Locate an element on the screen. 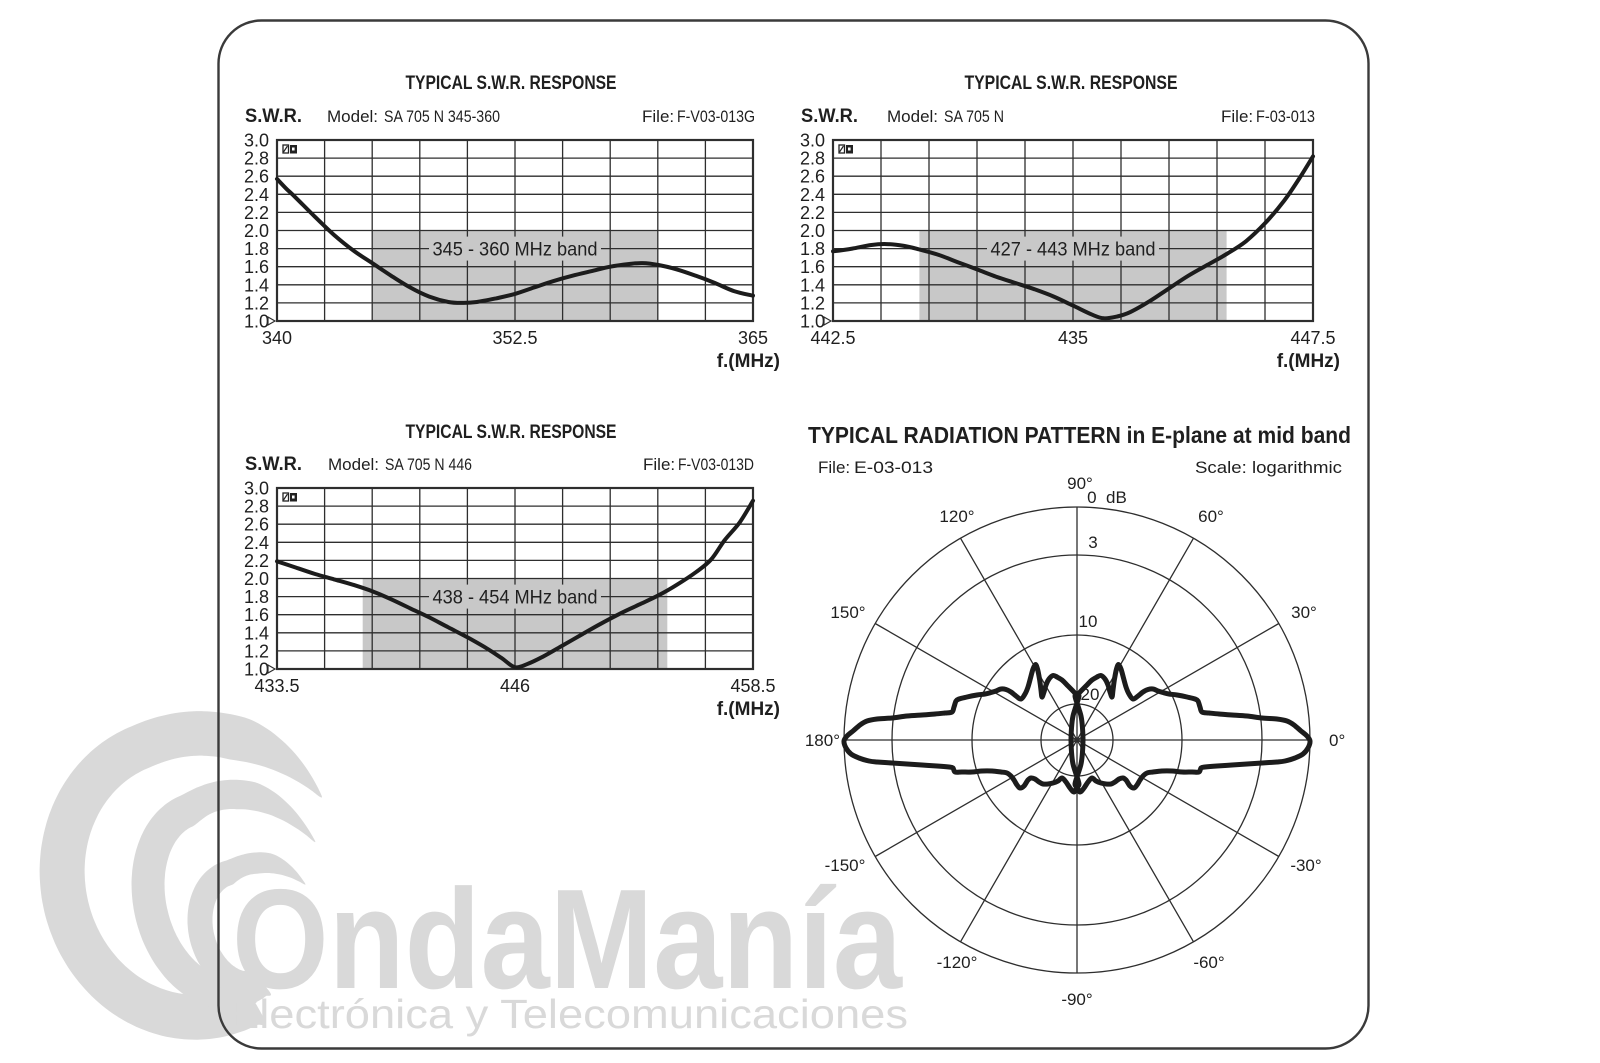  svg-text: 60° is located at coordinates (1211, 516).